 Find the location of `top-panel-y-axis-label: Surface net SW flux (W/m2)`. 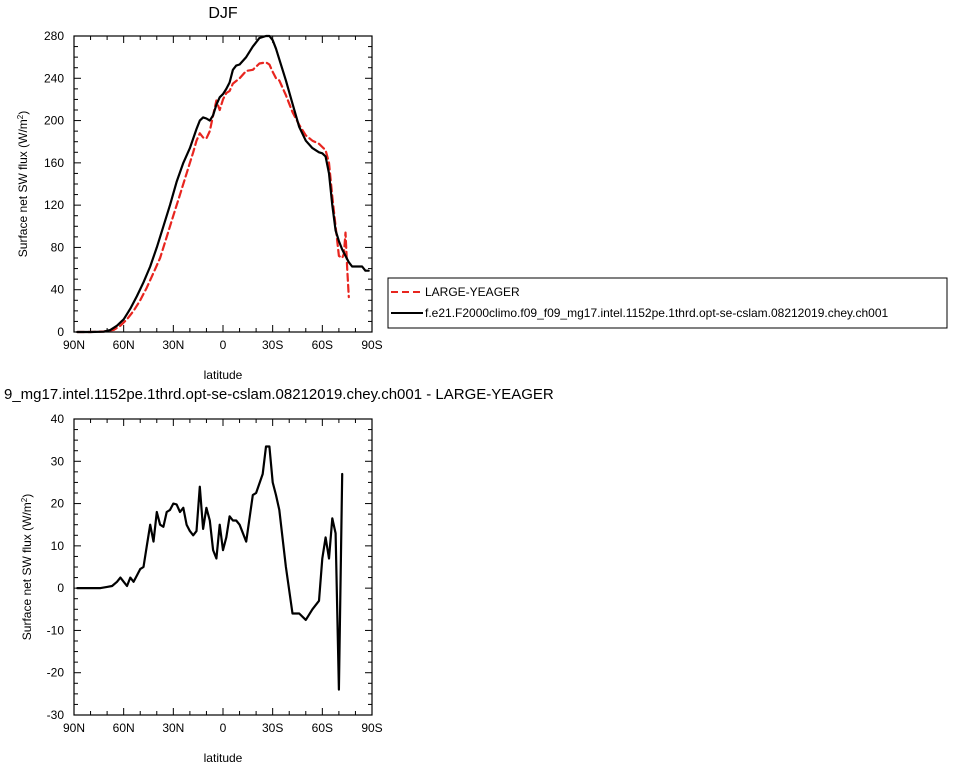

top-panel-y-axis-label: Surface net SW flux (W/m2) is located at coordinates (23, 184).